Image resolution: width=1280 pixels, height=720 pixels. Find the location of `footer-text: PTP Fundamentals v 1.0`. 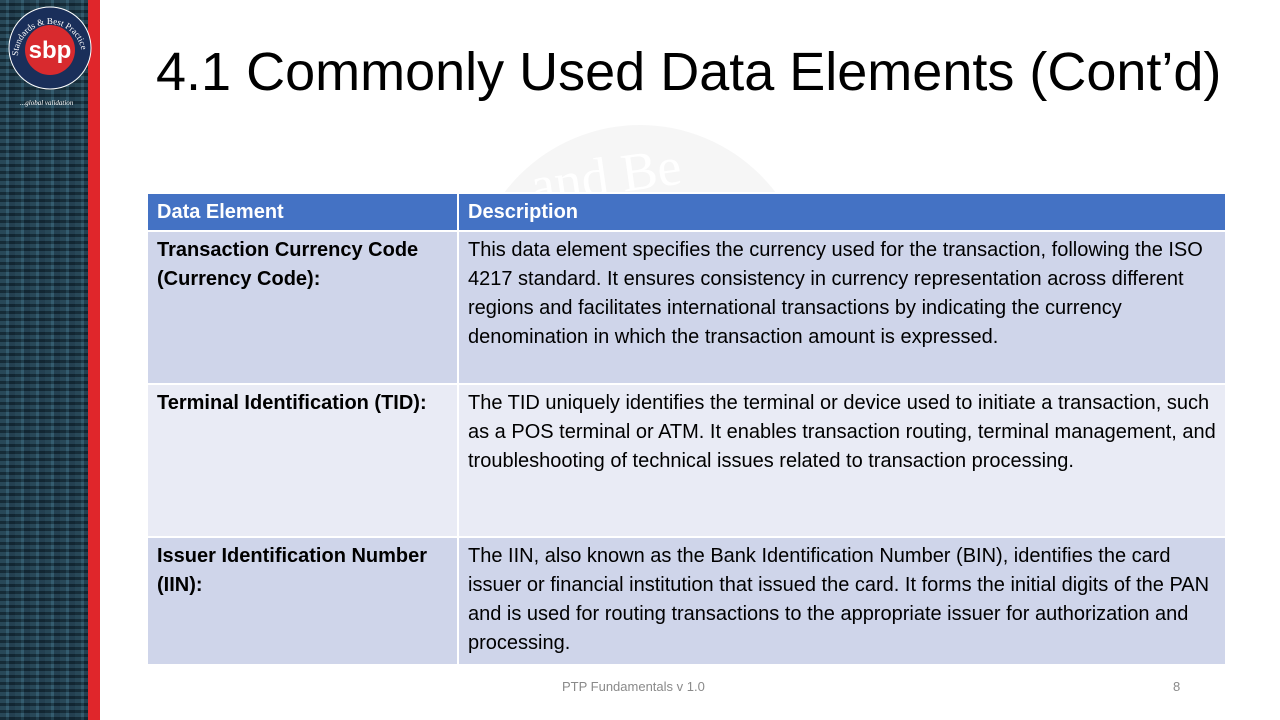

footer-text: PTP Fundamentals v 1.0 is located at coordinates (633, 686).